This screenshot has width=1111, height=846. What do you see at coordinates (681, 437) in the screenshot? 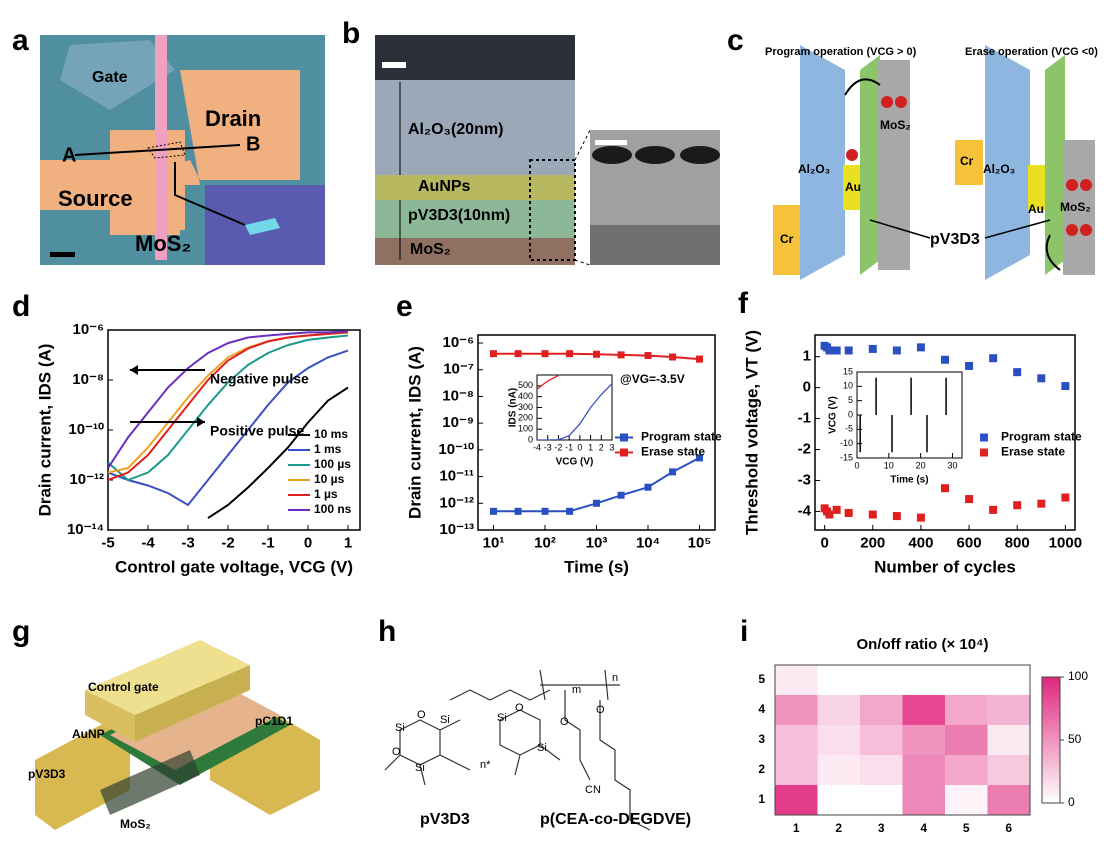
I see `legend-label: Program state` at bounding box center [681, 437].